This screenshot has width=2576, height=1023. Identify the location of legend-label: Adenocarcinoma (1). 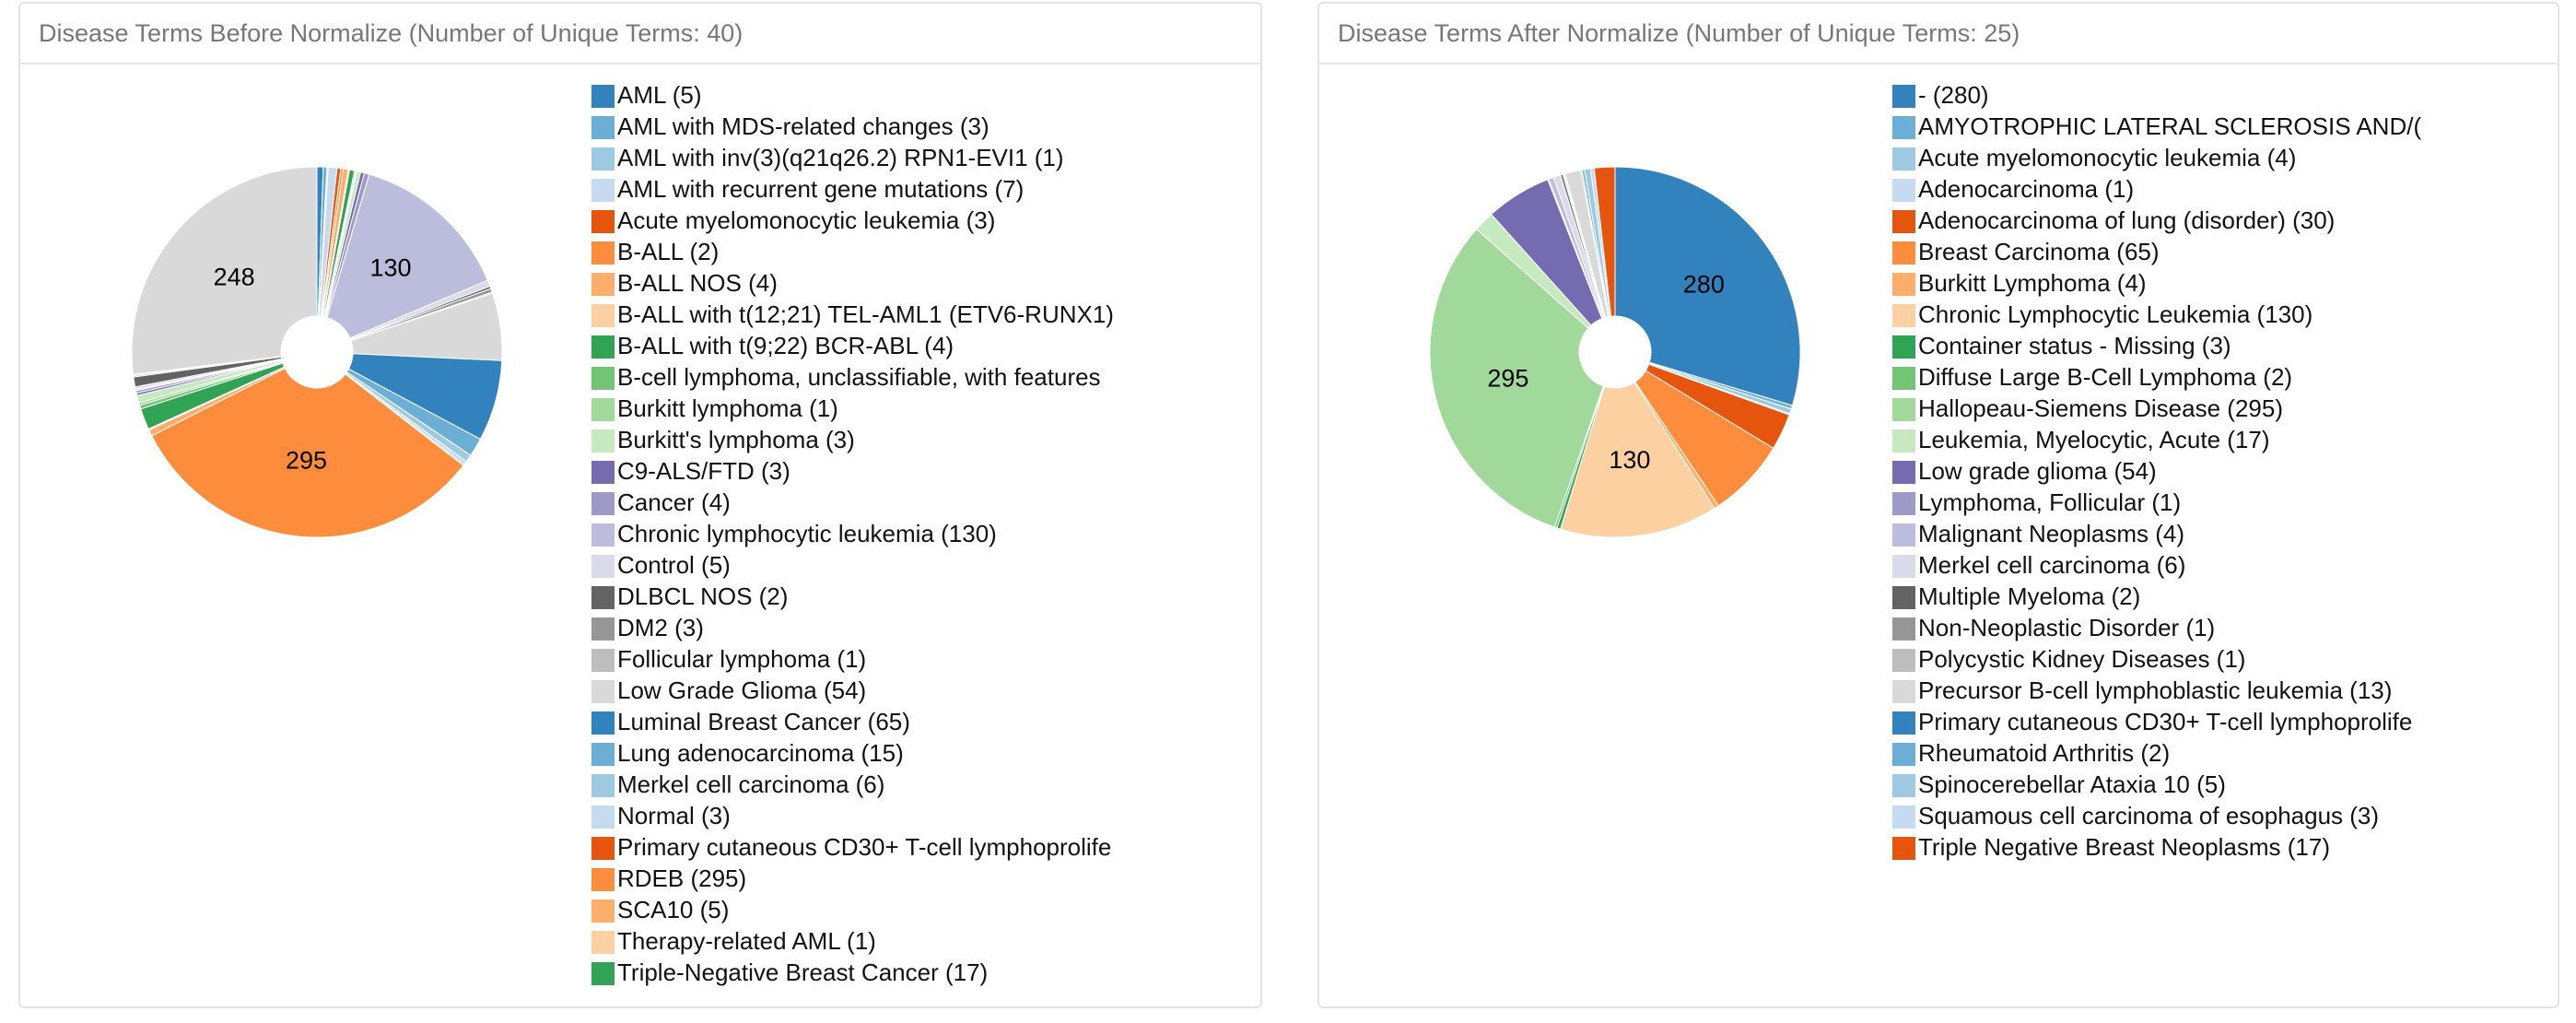
(2026, 189).